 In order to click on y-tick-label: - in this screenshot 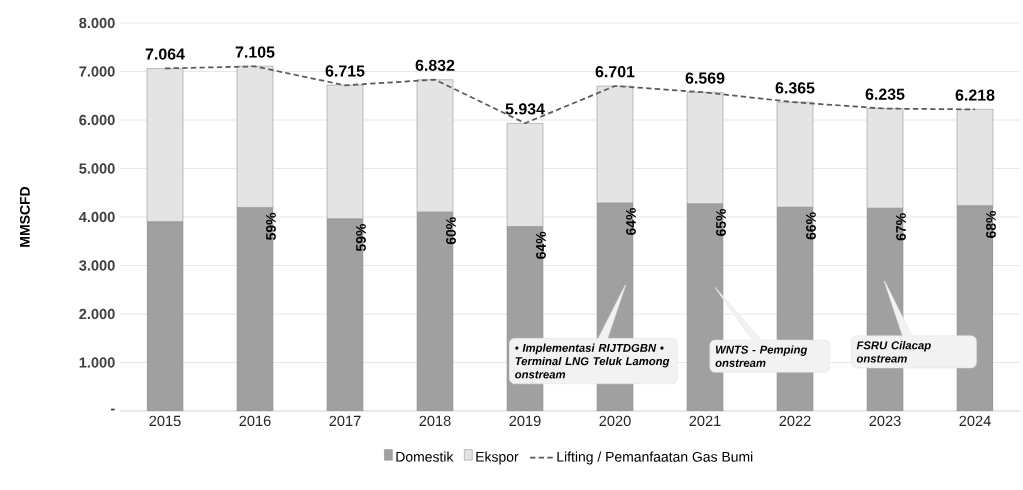, I will do `click(113, 409)`.